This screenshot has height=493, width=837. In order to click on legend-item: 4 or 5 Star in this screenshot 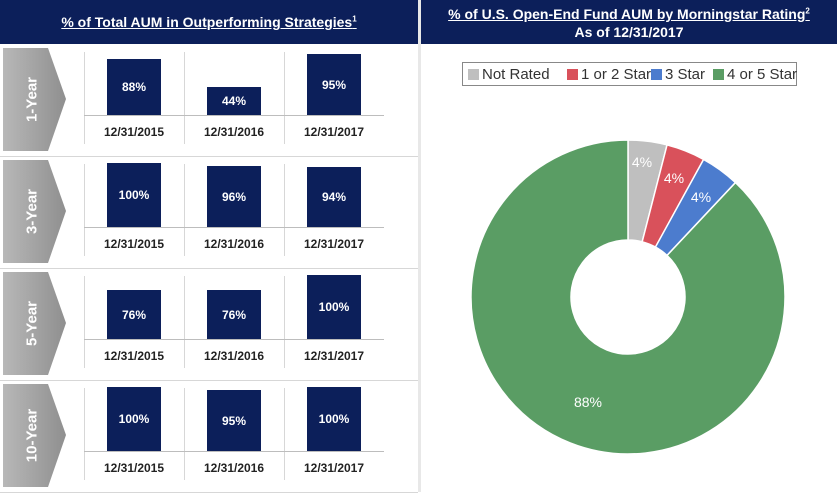, I will do `click(755, 74)`.